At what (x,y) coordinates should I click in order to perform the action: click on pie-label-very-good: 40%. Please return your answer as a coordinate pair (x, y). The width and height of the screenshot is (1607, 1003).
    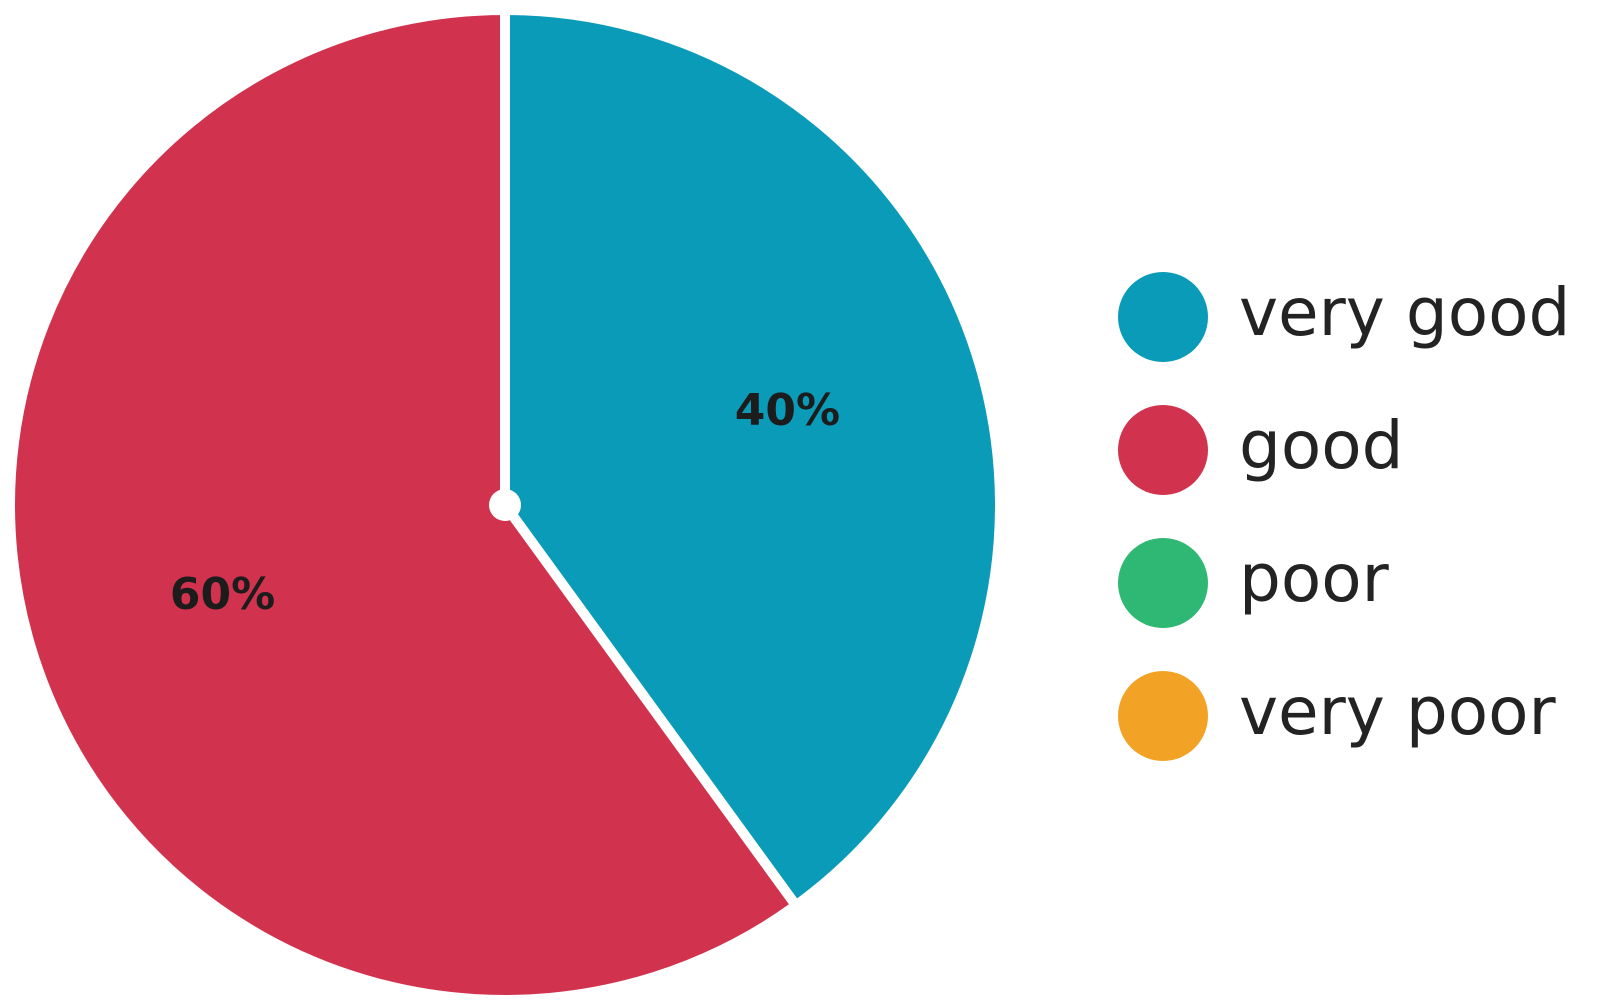
    Looking at the image, I should click on (787, 410).